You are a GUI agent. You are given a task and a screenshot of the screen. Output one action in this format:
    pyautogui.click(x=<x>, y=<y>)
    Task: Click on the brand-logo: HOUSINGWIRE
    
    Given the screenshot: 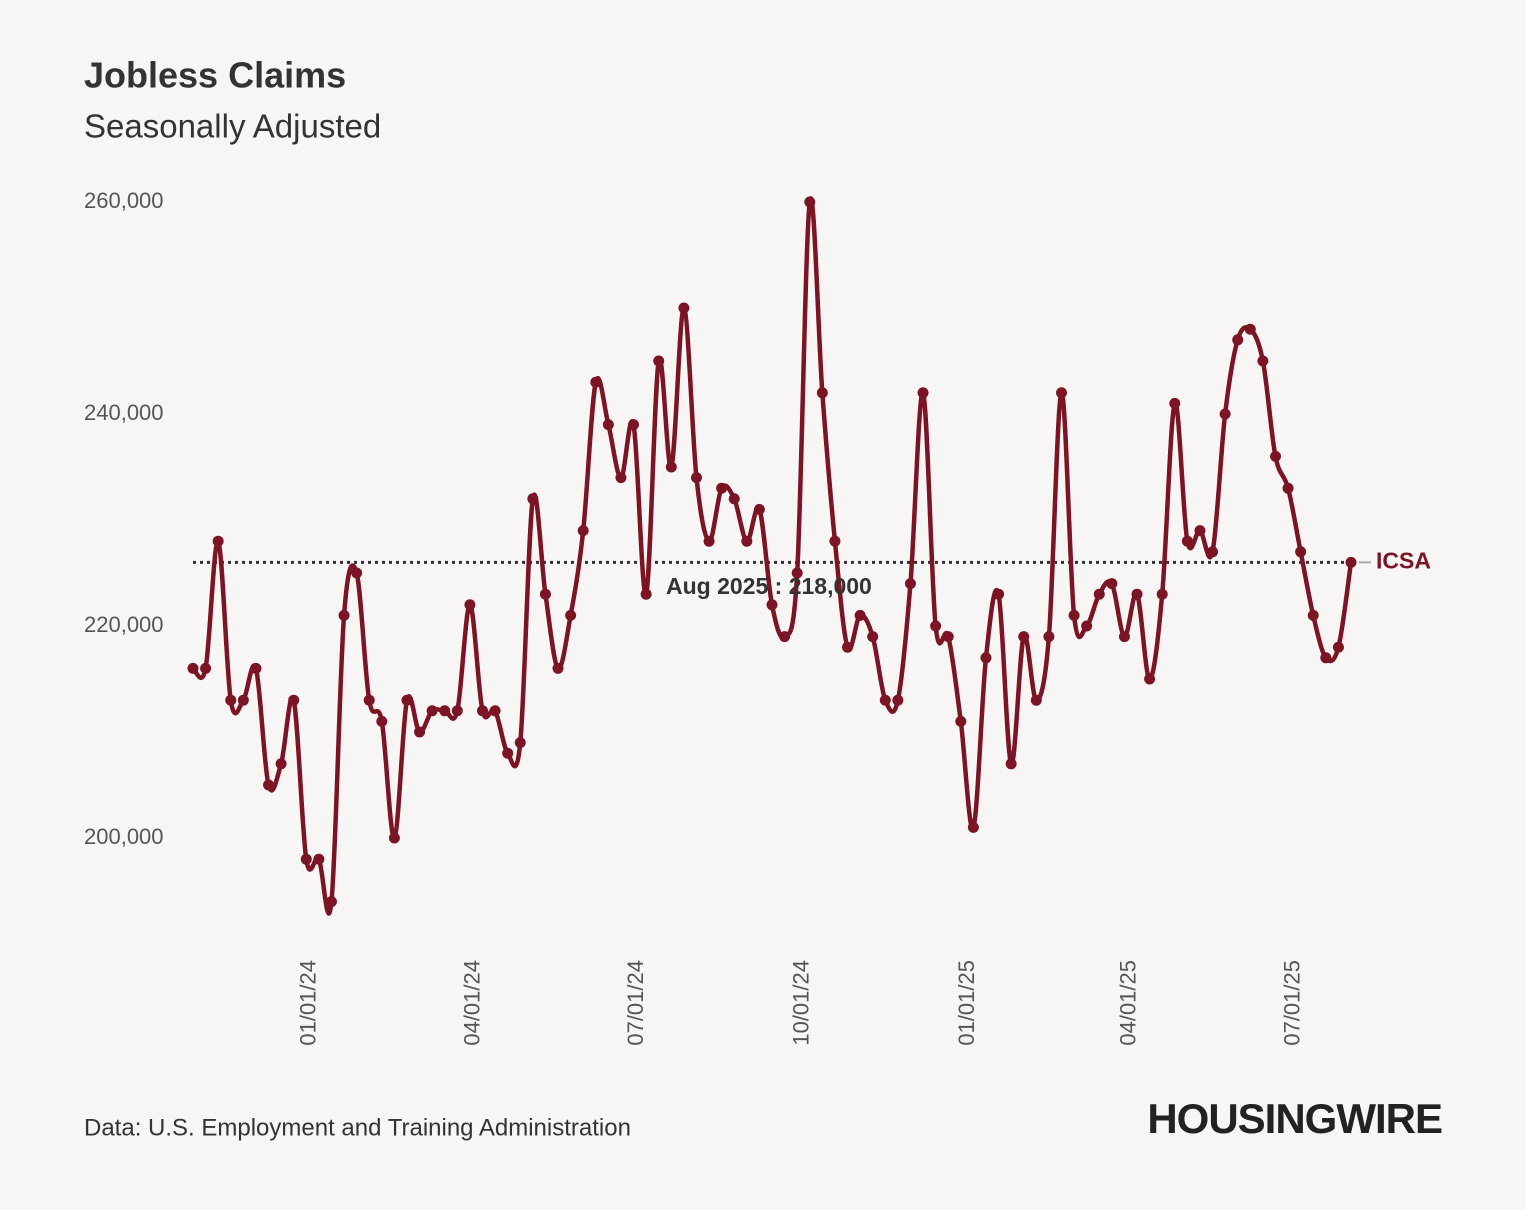 What is the action you would take?
    pyautogui.click(x=1294, y=1118)
    